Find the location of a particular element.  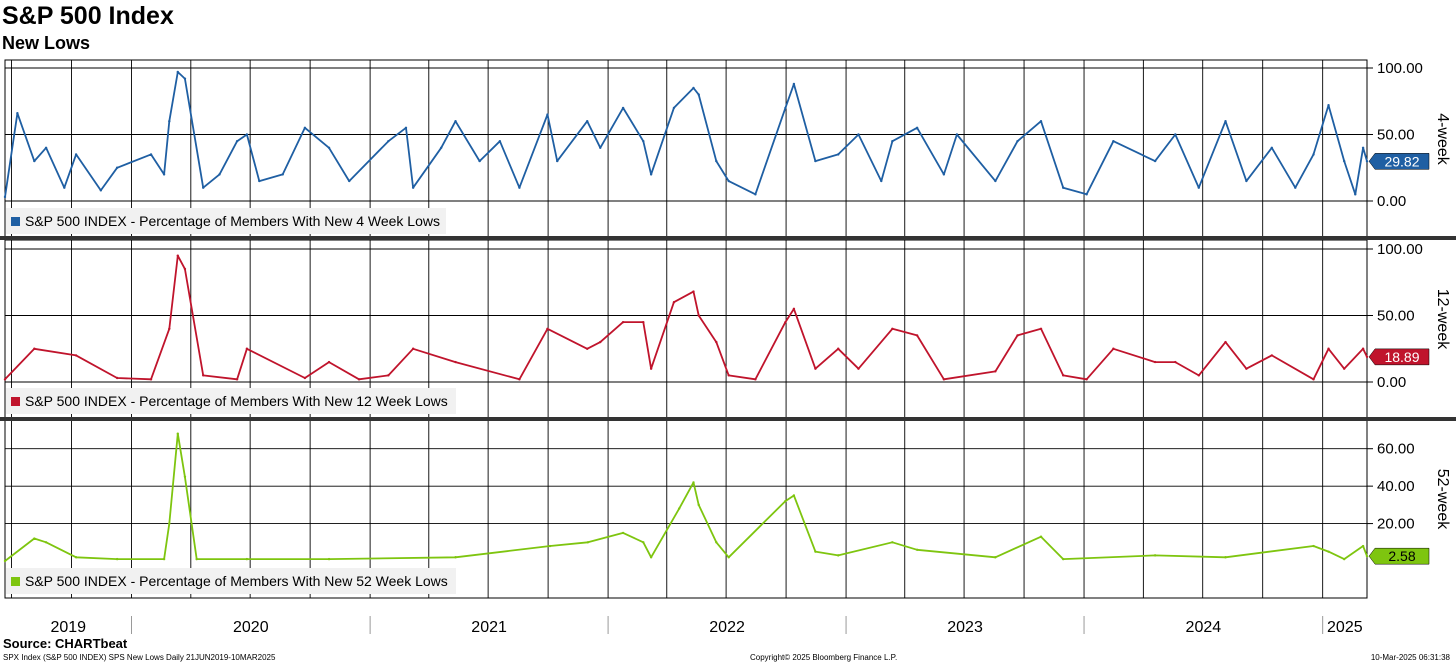

last-value-label: 29.82 is located at coordinates (1401, 161).